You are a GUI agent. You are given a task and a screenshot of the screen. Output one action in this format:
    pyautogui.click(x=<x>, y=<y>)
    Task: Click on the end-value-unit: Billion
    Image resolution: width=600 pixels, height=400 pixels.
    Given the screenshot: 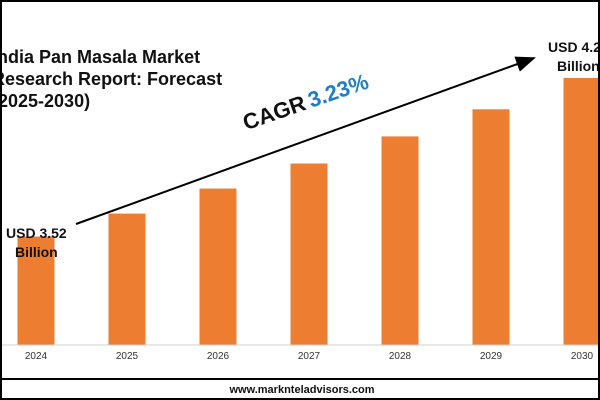 What is the action you would take?
    pyautogui.click(x=578, y=66)
    